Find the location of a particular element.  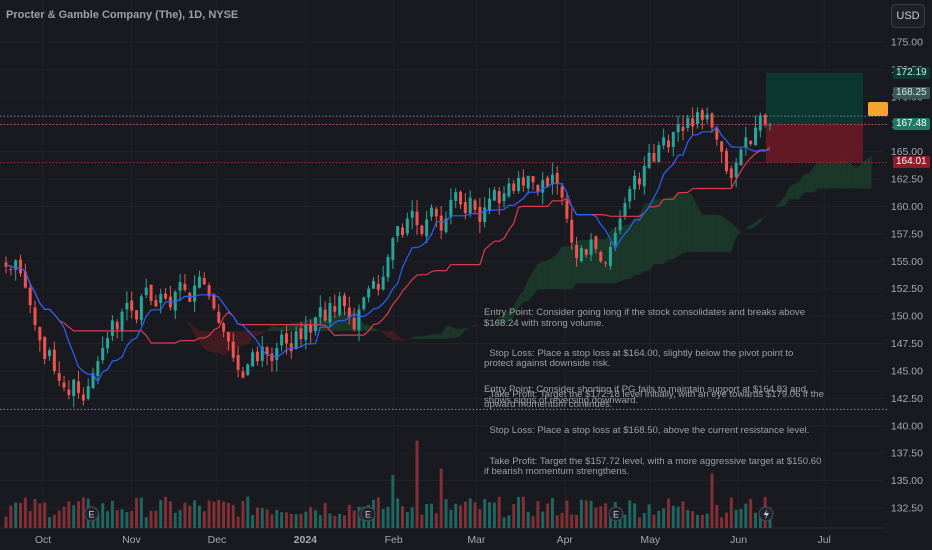

current-price-tag: 167.48 is located at coordinates (911, 124).